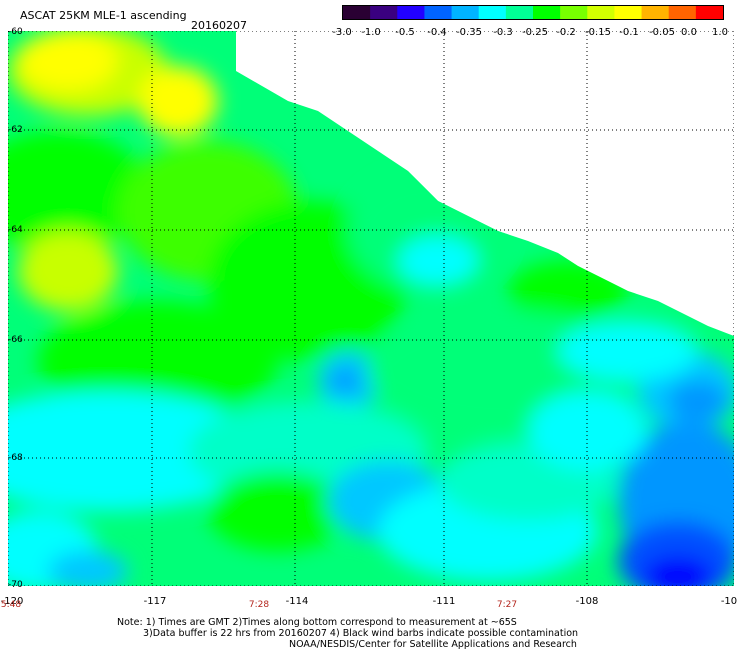  I want to click on colorbar-tick-label: -0.25, so click(535, 32).